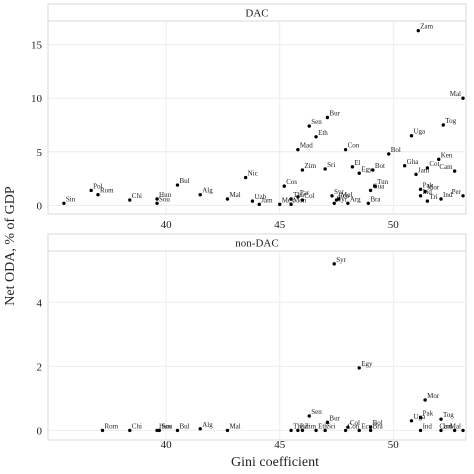  I want to click on point-label: Uga, so click(419, 132).